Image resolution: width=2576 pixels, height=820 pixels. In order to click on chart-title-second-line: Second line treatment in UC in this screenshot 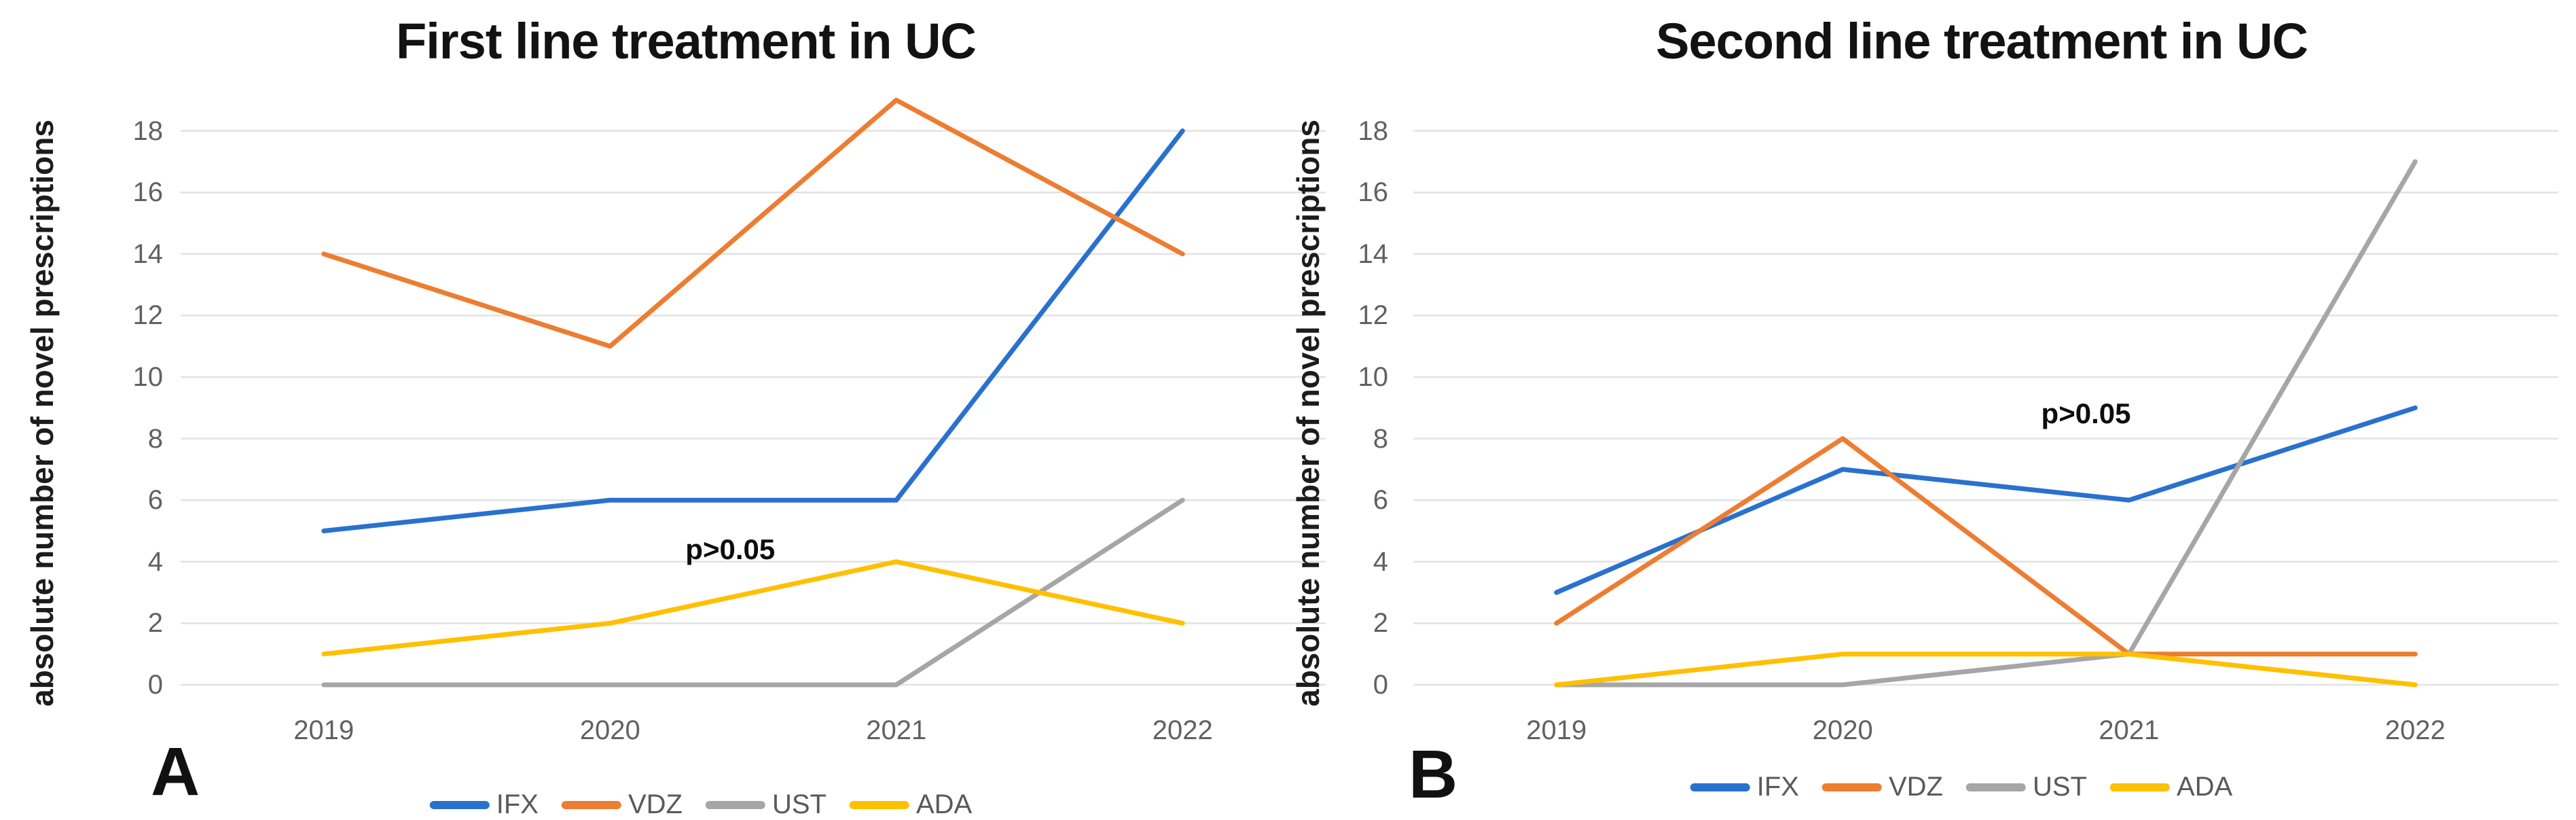, I will do `click(1982, 41)`.